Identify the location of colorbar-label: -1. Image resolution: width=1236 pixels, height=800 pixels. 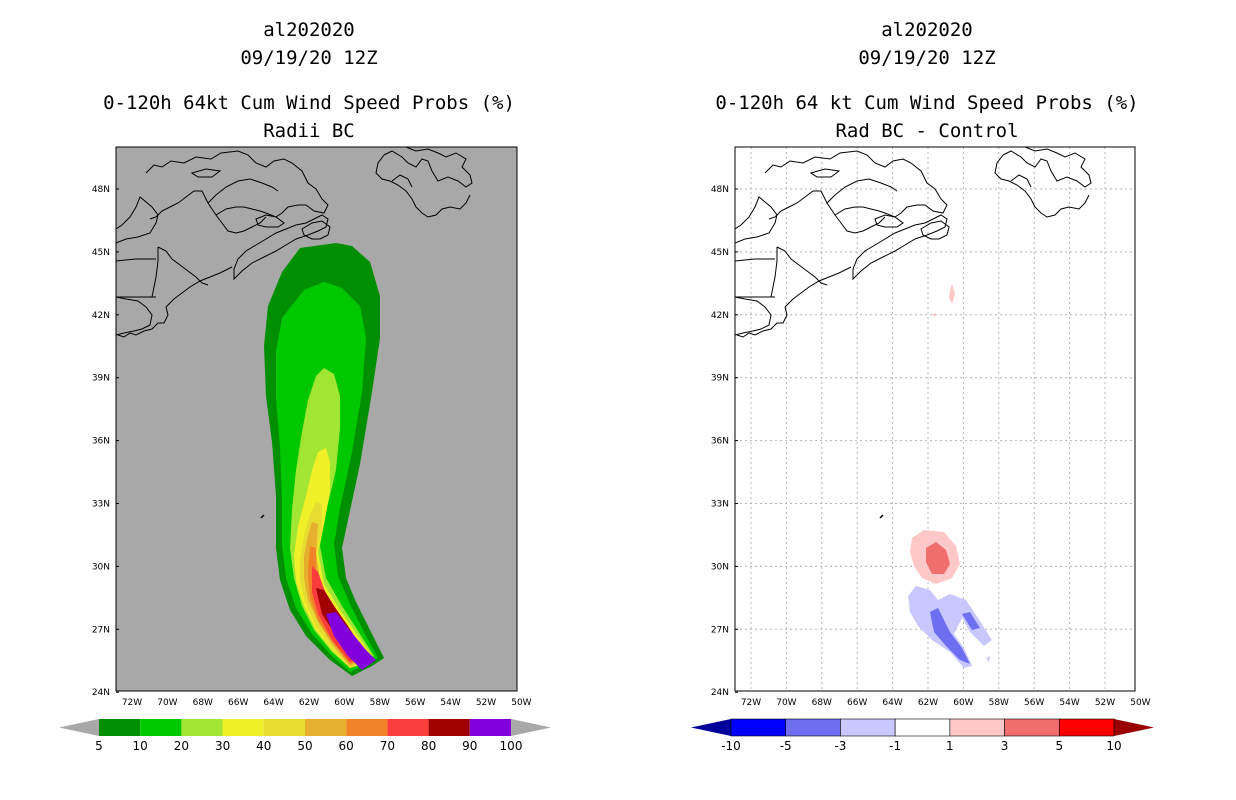
(895, 746).